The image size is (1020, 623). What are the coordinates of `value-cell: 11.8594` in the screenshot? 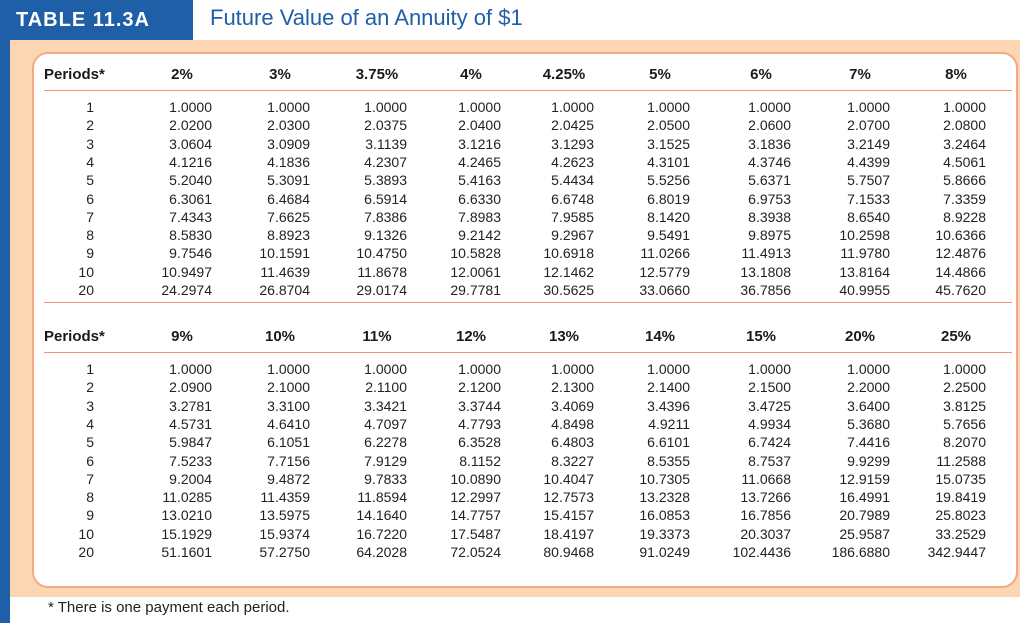 It's located at (382, 497).